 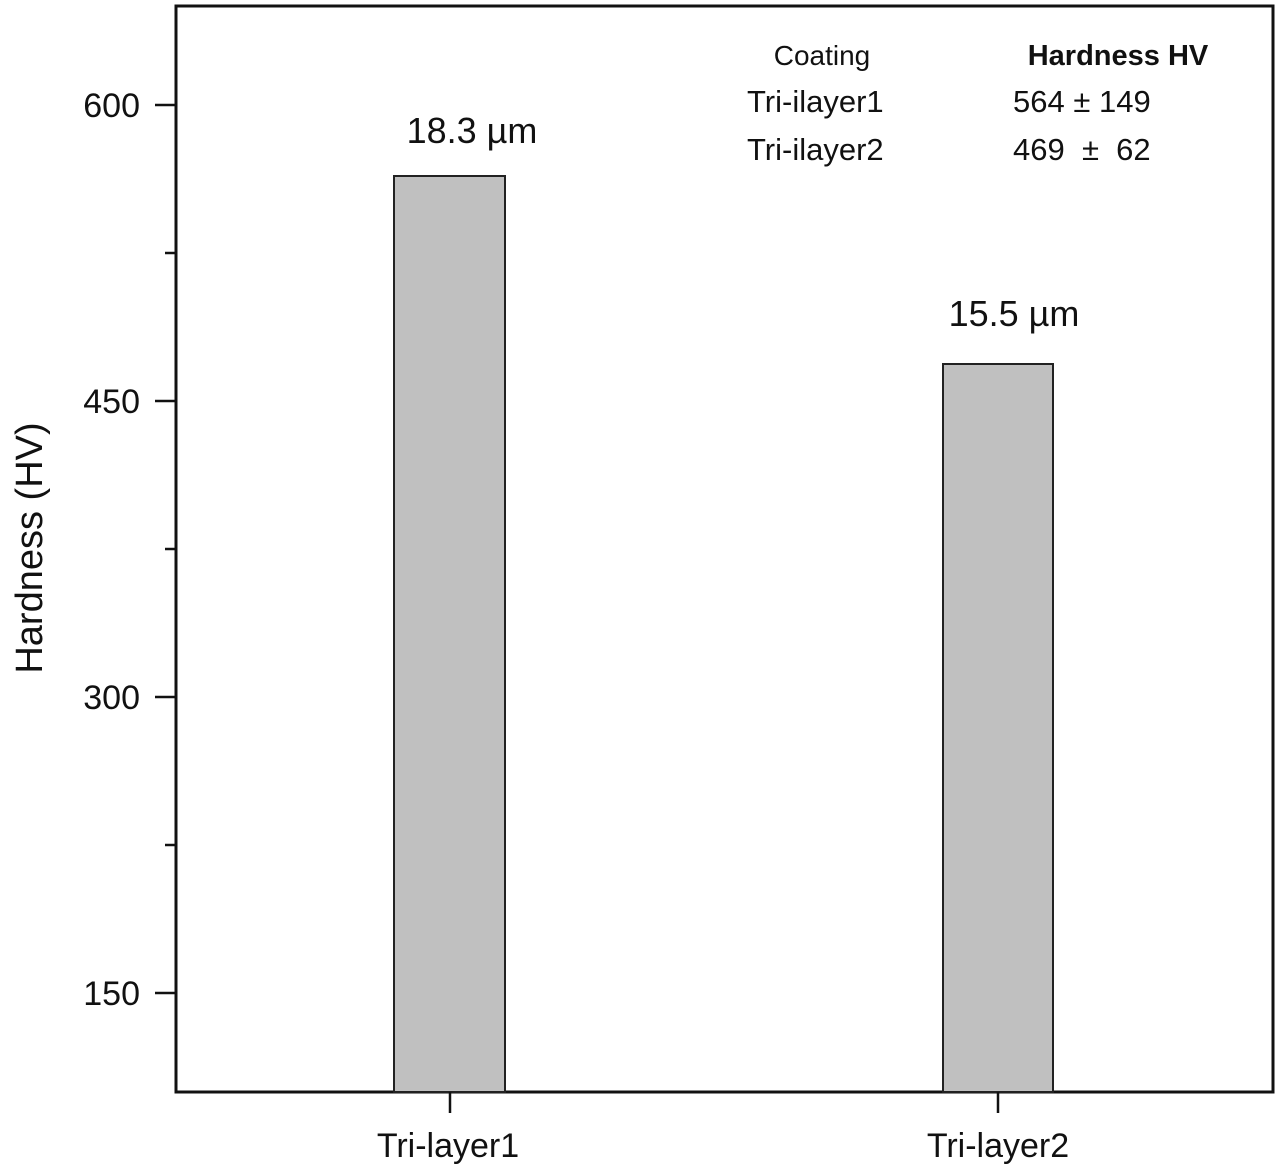 I want to click on bar-tri-layer1, so click(x=449, y=634).